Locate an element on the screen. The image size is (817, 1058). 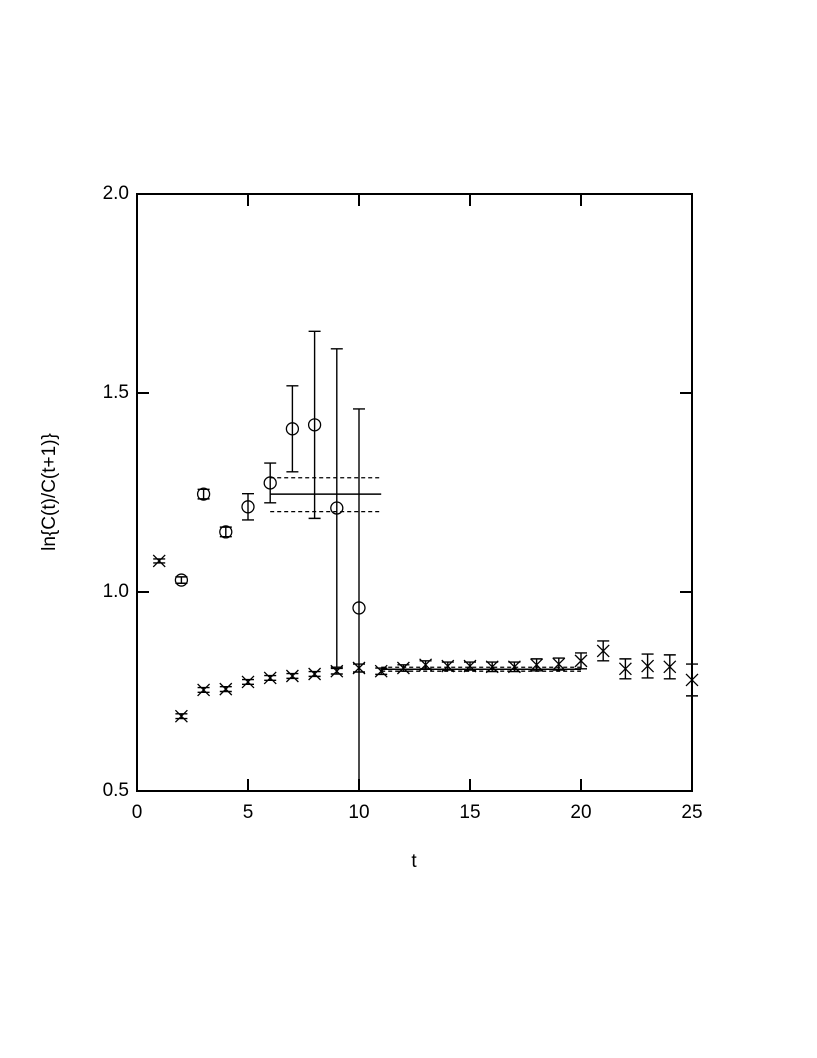
y-tick-label: 1.0 is located at coordinates (116, 591).